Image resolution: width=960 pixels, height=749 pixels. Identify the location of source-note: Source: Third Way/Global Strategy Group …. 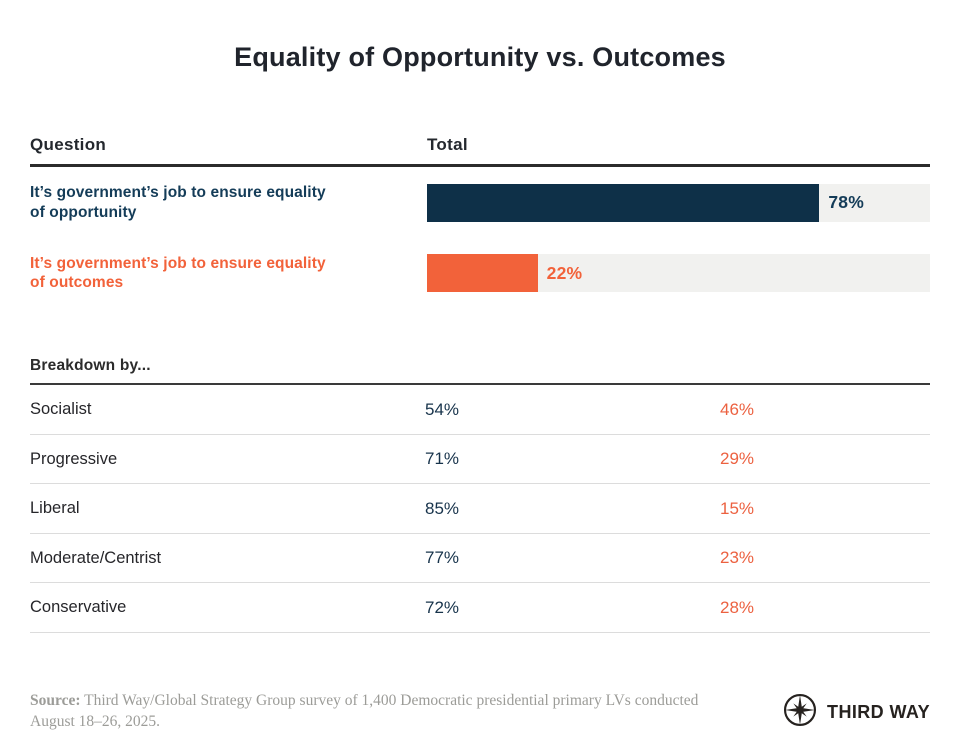
(380, 712).